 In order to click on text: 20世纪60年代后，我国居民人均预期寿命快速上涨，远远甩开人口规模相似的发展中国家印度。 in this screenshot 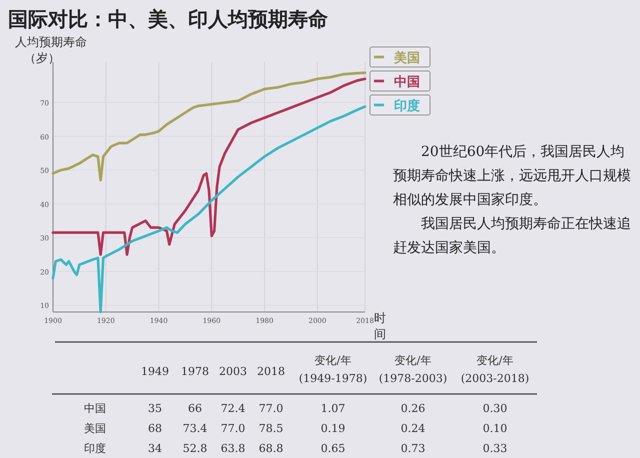, I will do `click(512, 176)`.